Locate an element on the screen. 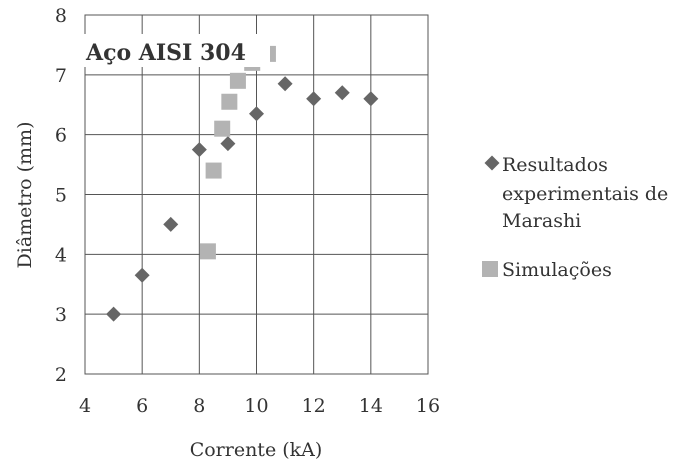  legend-label-simulation: Simulações is located at coordinates (557, 270).